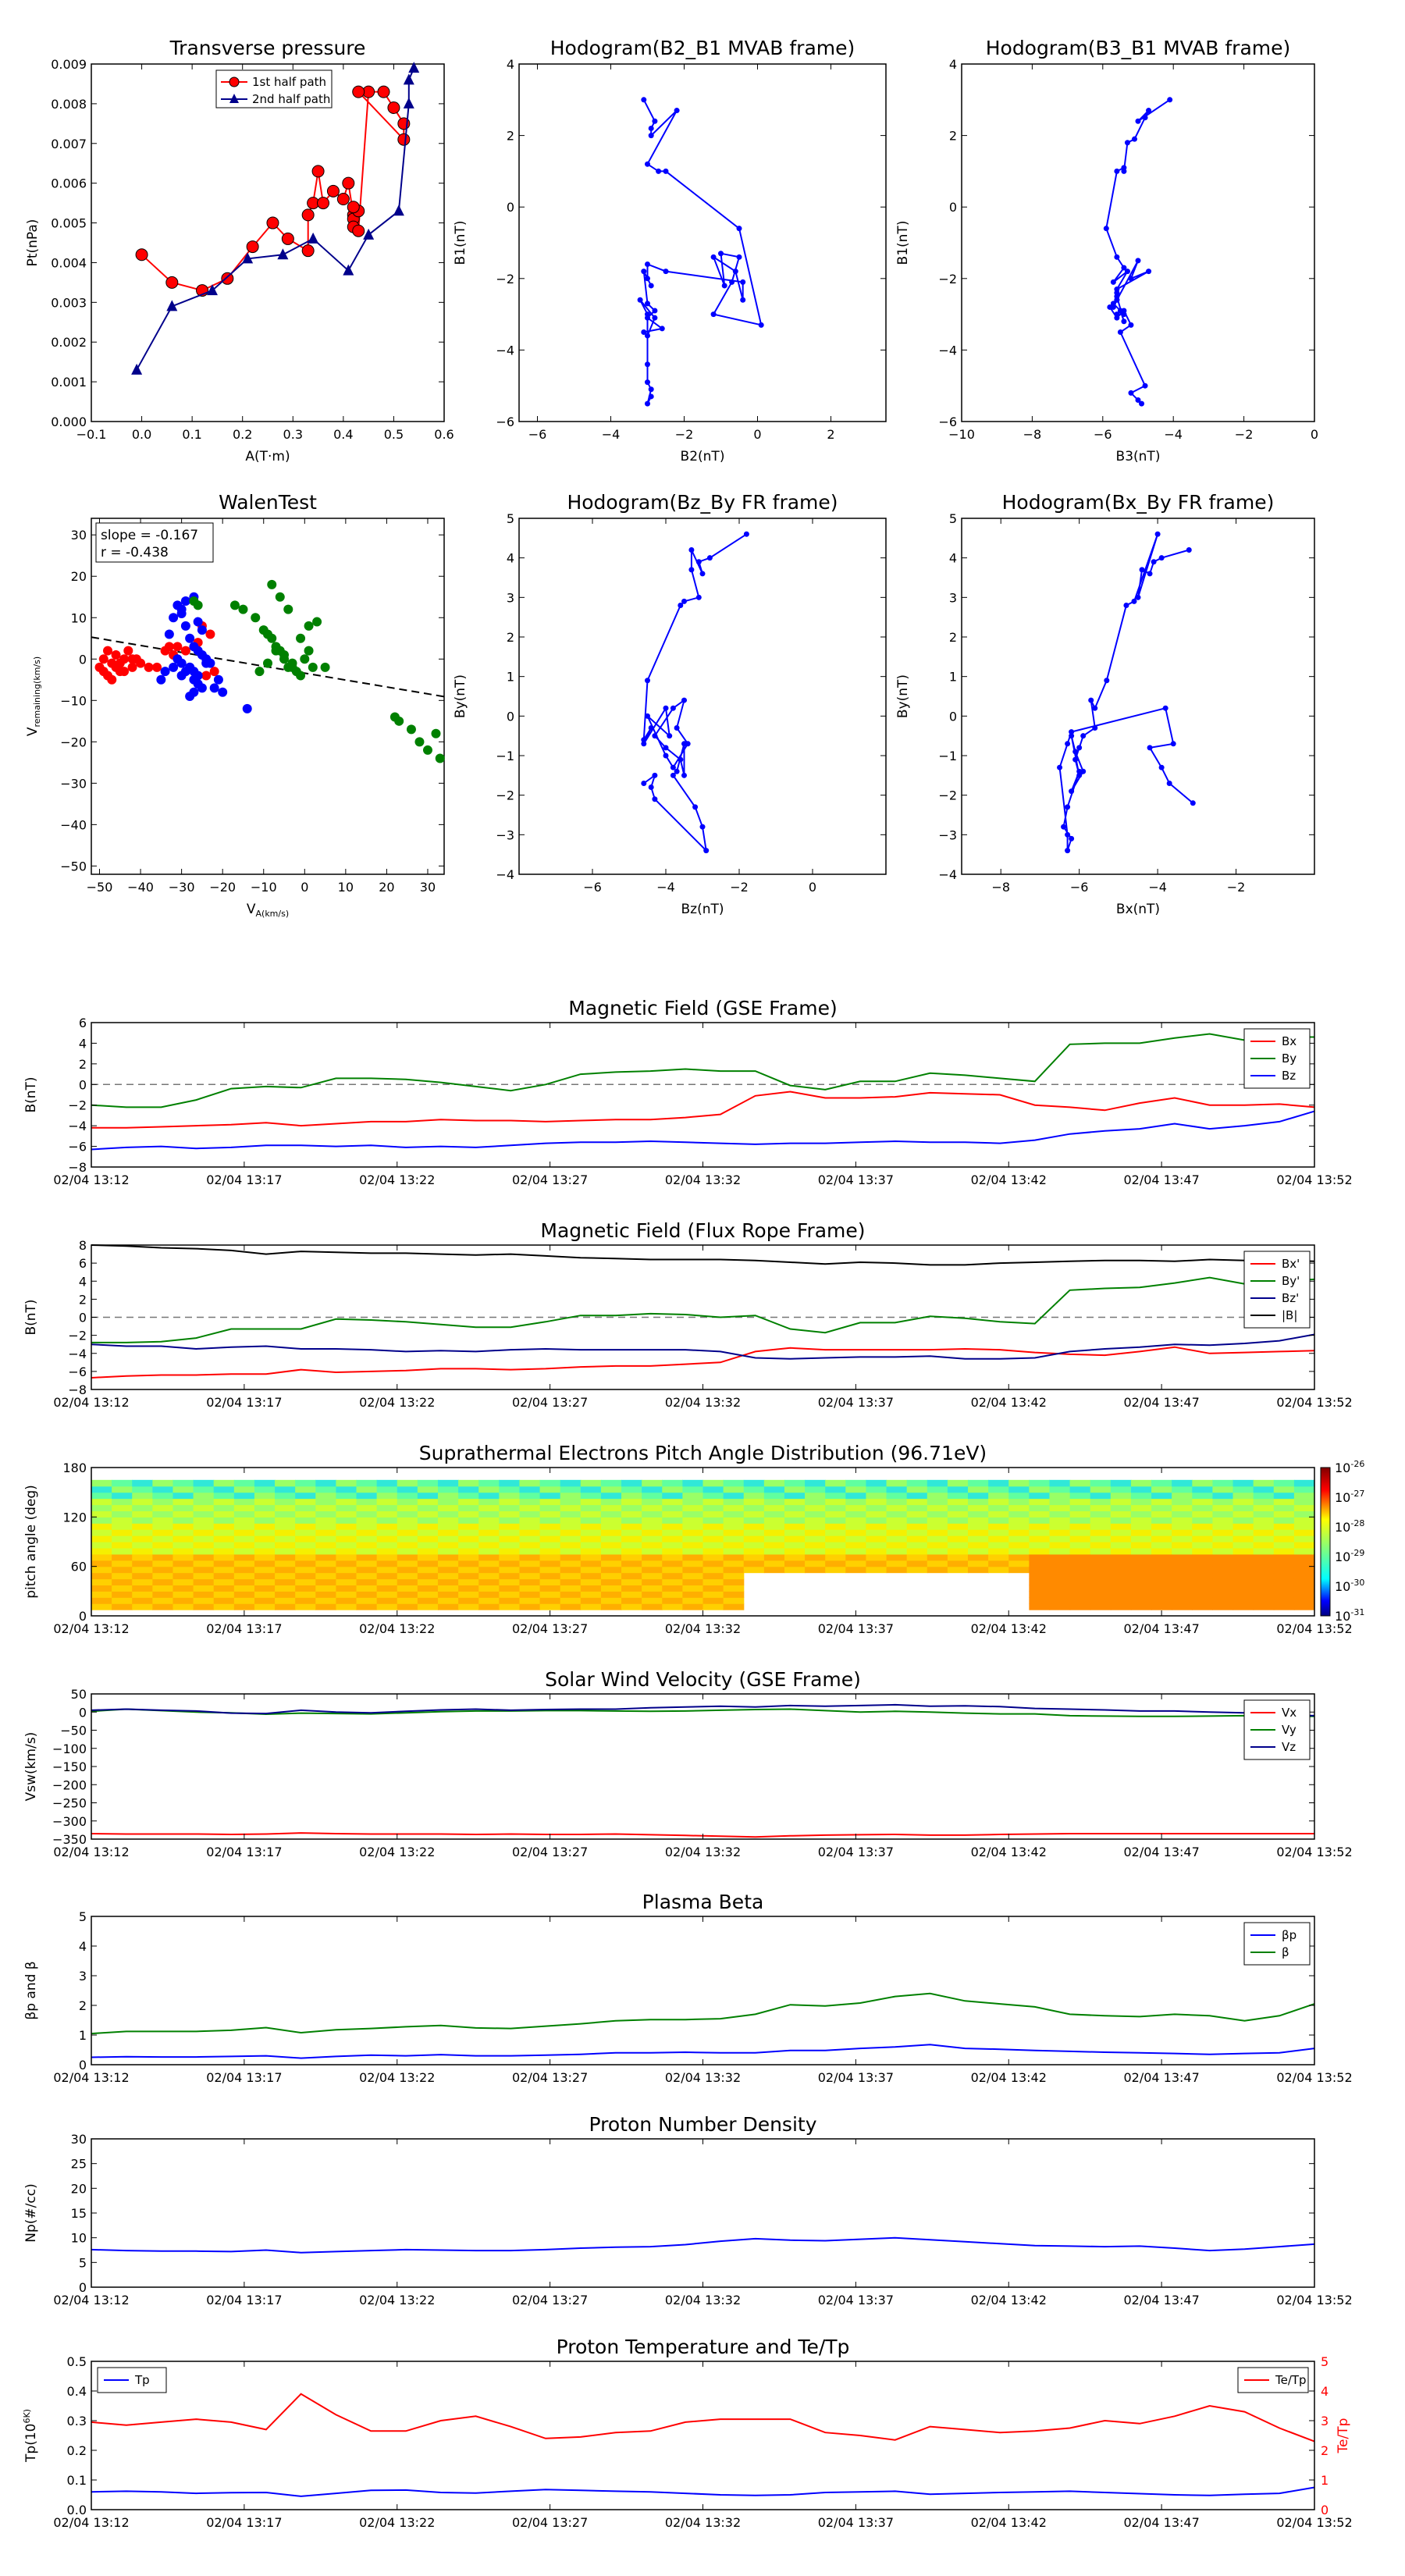 This screenshot has height=2576, width=1405. I want to click on y-tick-label: 0.4, so click(77, 2391).